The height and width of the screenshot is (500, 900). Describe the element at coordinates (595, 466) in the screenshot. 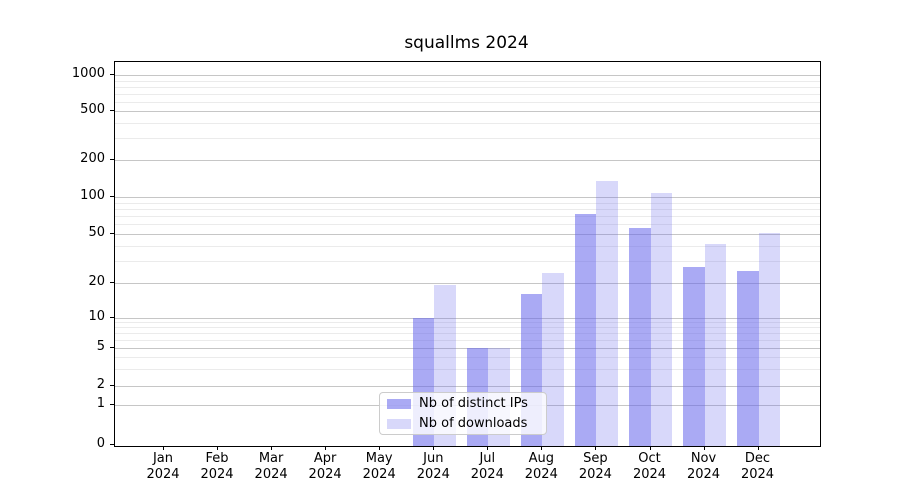

I see `x-tick-label-sep: Sep 2024` at that location.